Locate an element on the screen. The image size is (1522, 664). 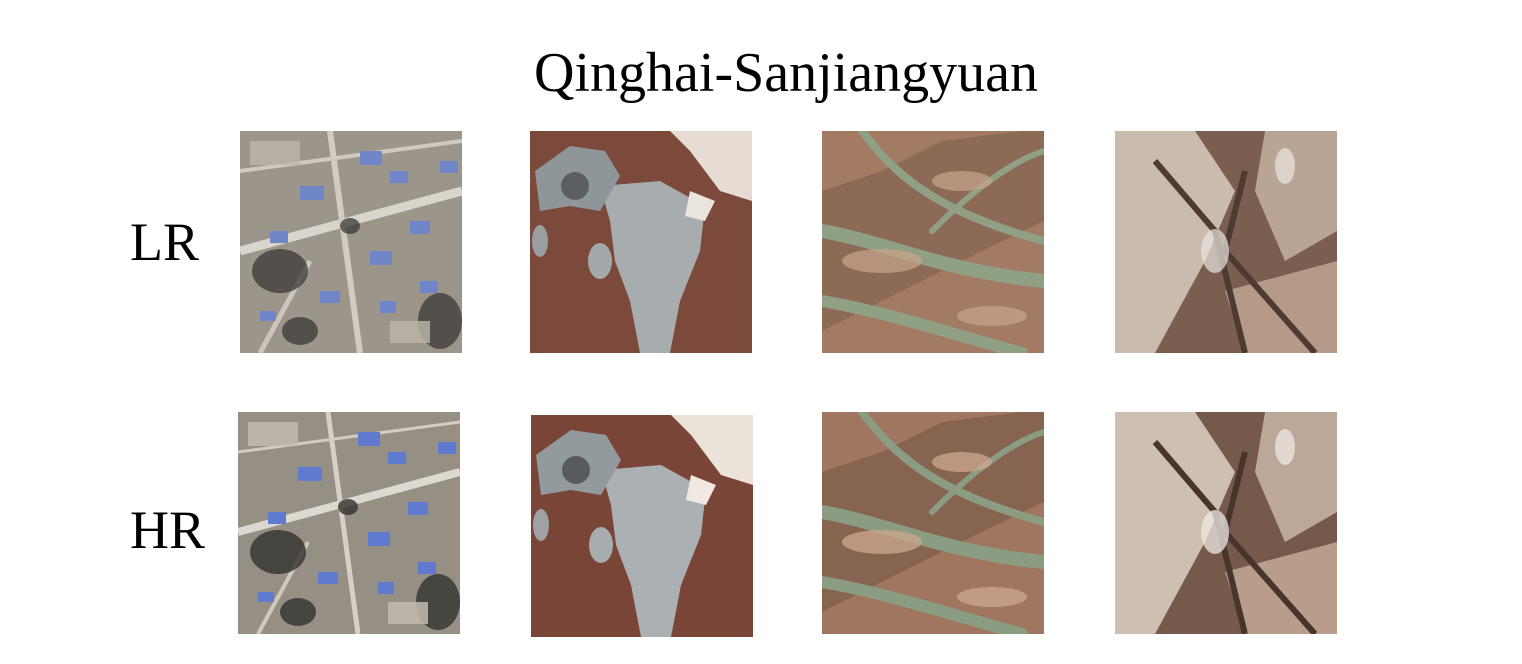
hr-village-image is located at coordinates (349, 523).